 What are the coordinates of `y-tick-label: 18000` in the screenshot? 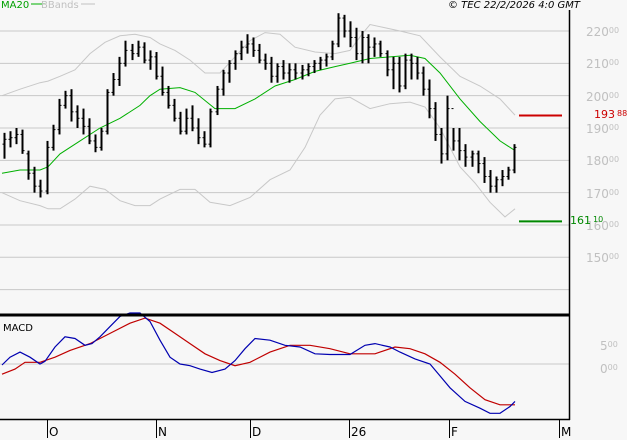 It's located at (603, 161).